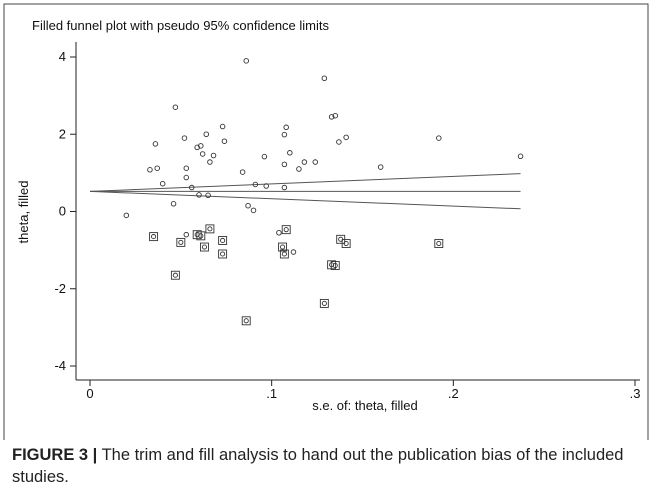  I want to click on upper-confidence-limit, so click(305, 182).